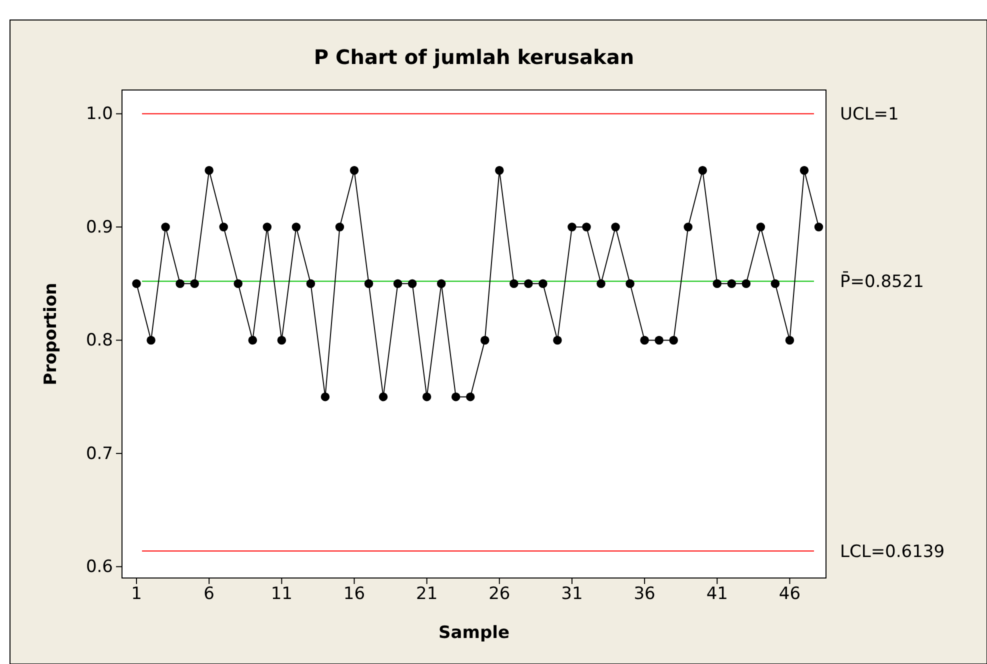  What do you see at coordinates (136, 594) in the screenshot?
I see `x-tick-label: 1` at bounding box center [136, 594].